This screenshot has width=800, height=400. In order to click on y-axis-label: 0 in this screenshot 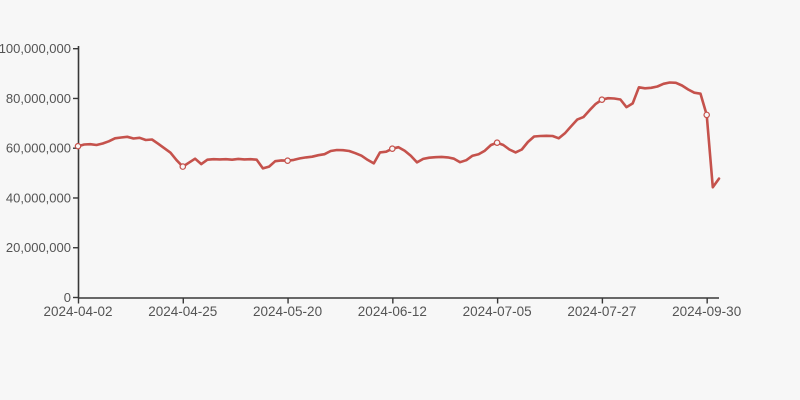, I will do `click(67, 297)`.